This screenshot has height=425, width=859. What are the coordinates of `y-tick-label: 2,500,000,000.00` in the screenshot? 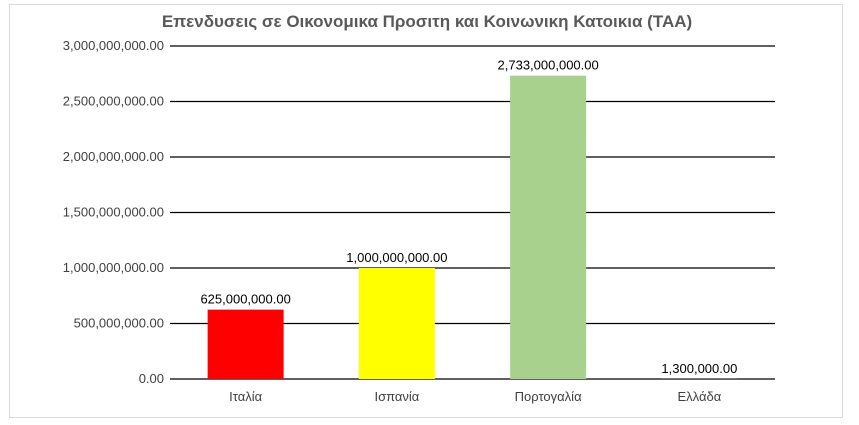 It's located at (113, 101).